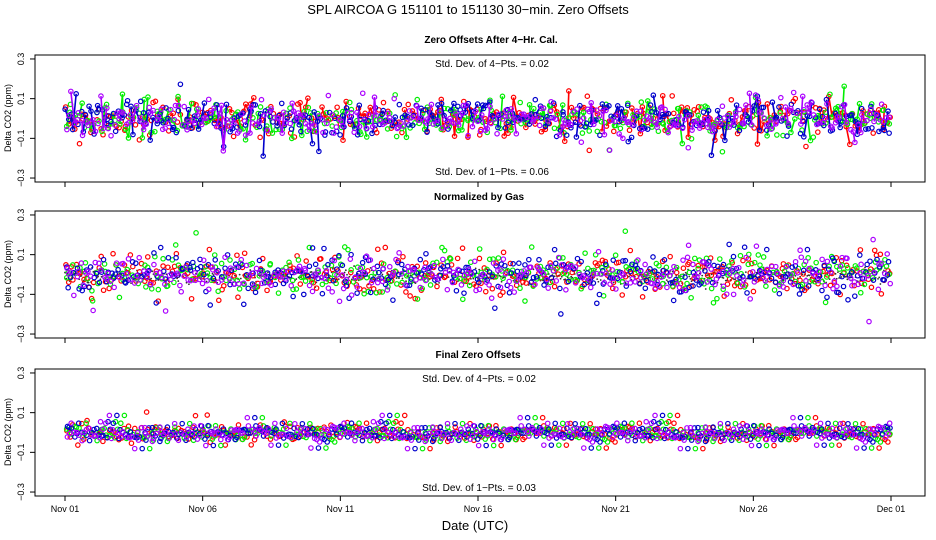 The image size is (936, 540). What do you see at coordinates (478, 430) in the screenshot?
I see `panel-data` at bounding box center [478, 430].